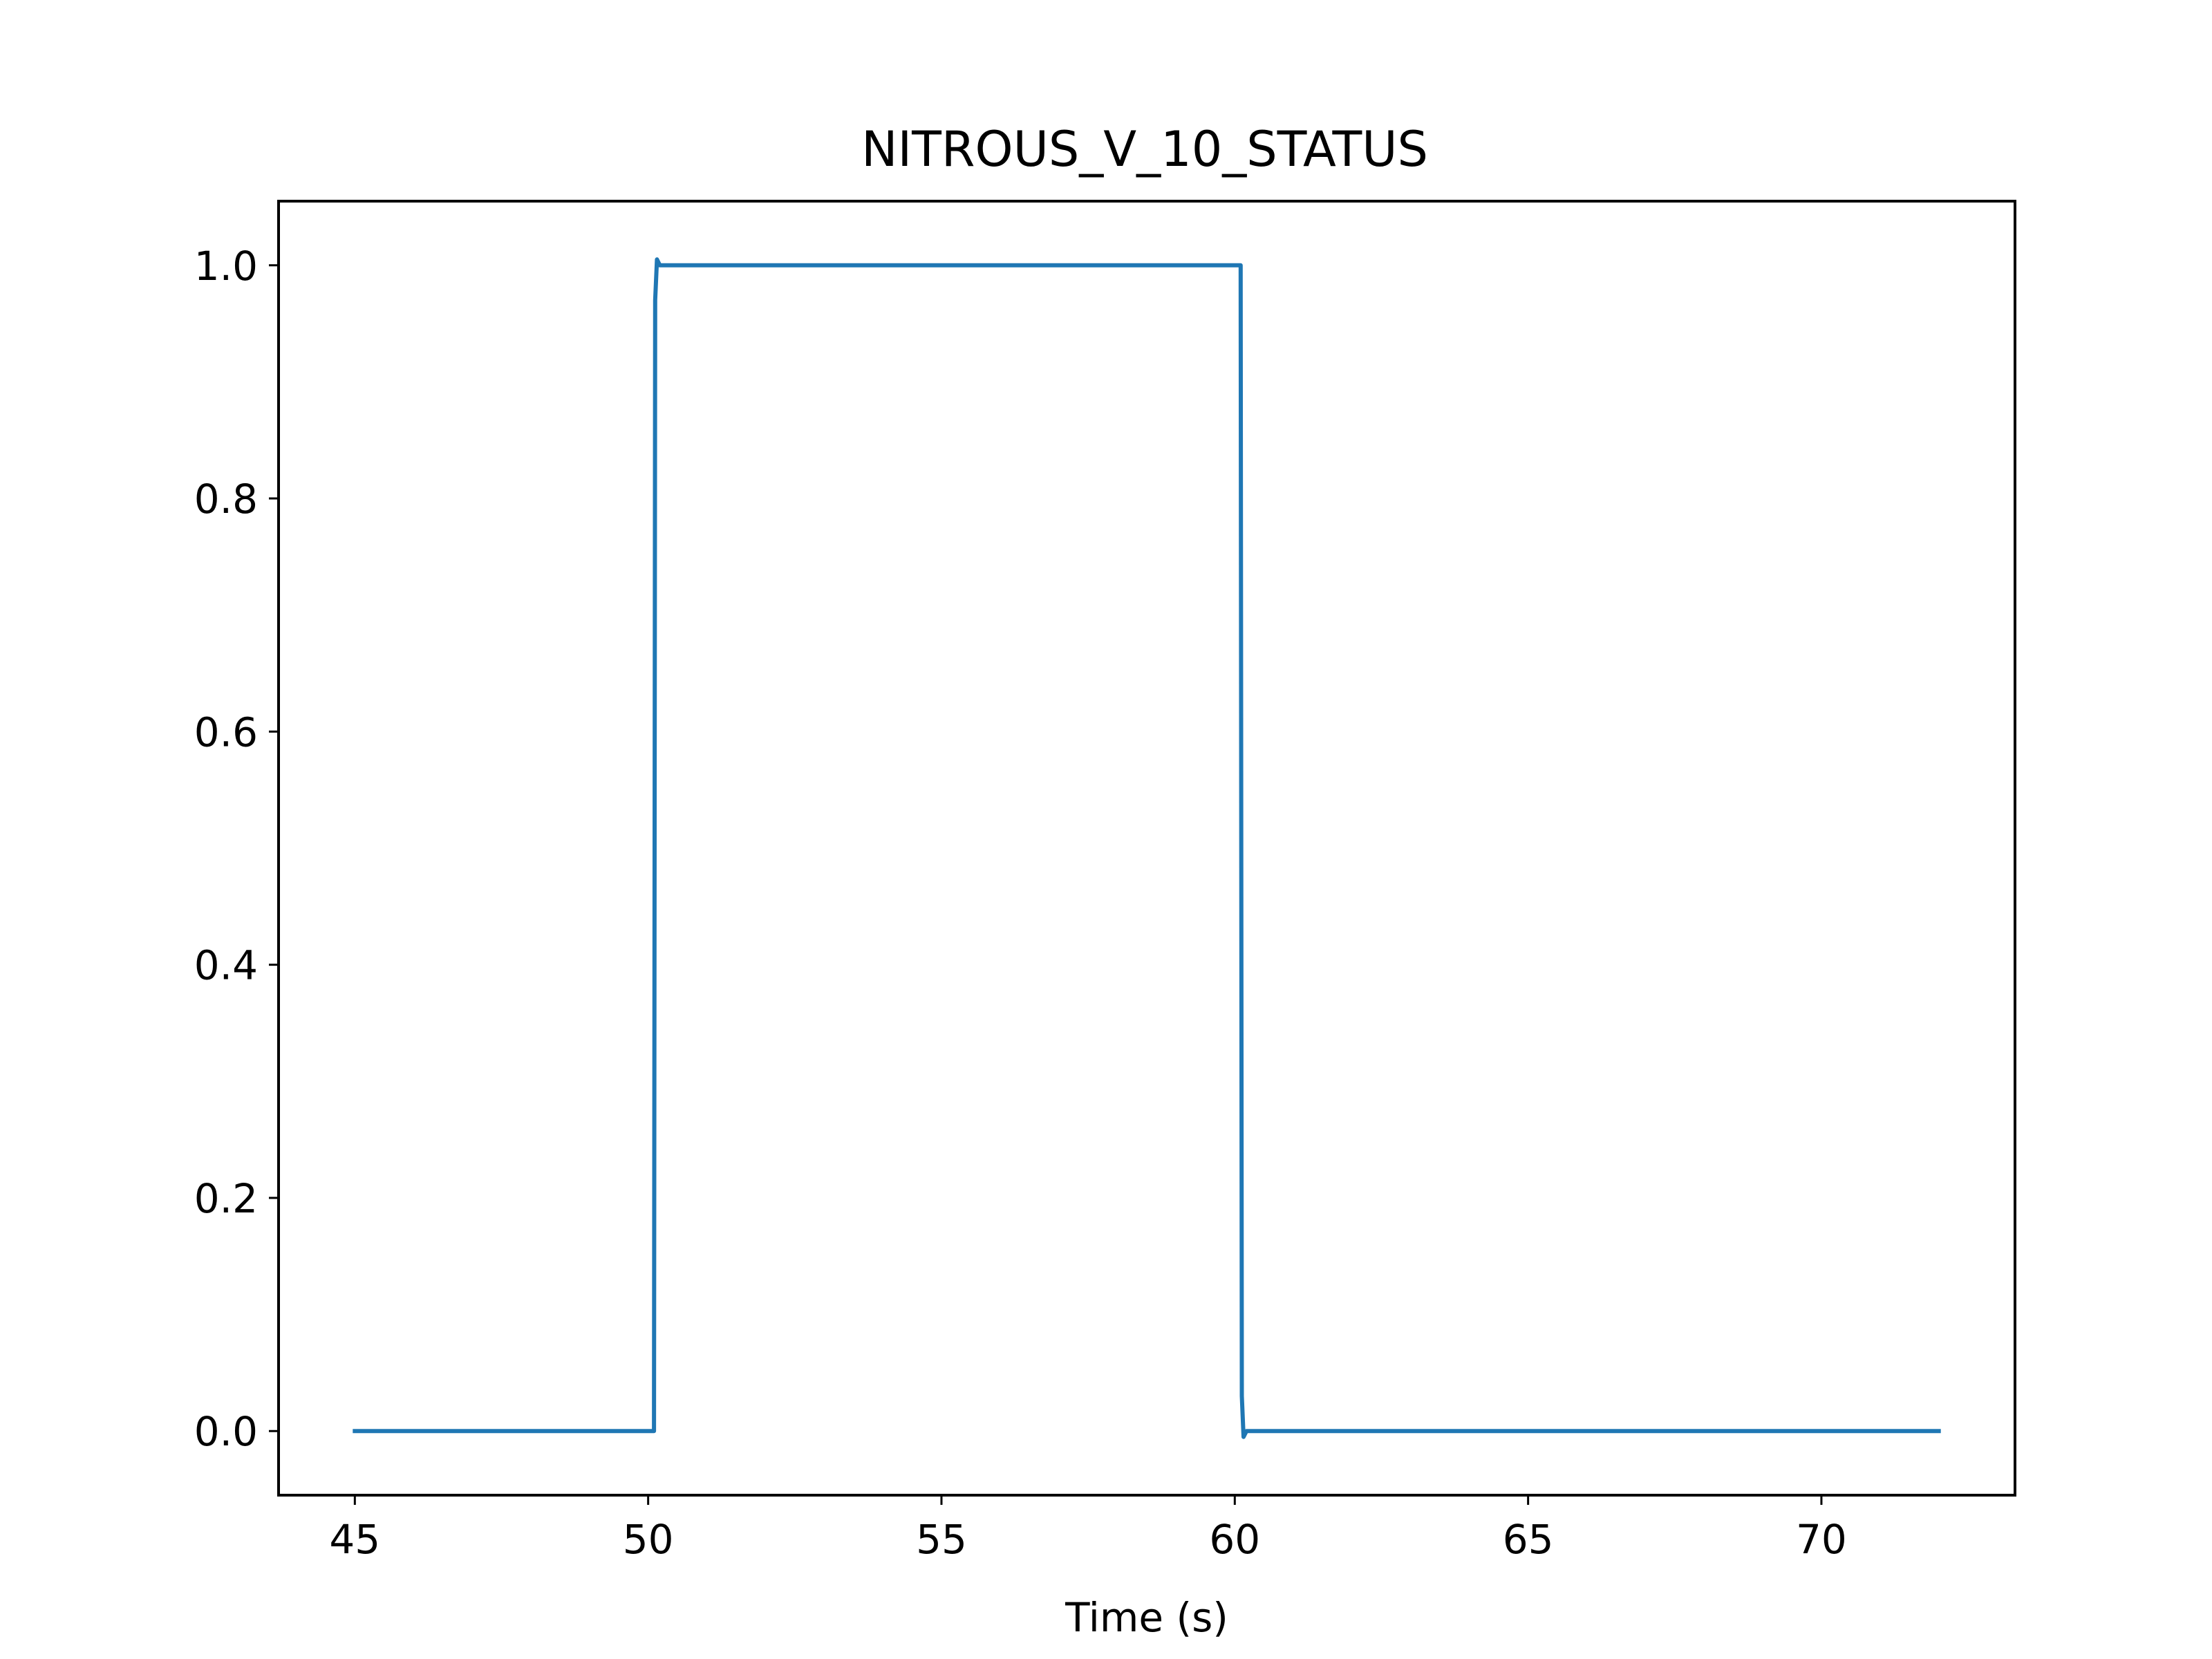  What do you see at coordinates (226, 1199) in the screenshot?
I see `y-tick-label: 0.2` at bounding box center [226, 1199].